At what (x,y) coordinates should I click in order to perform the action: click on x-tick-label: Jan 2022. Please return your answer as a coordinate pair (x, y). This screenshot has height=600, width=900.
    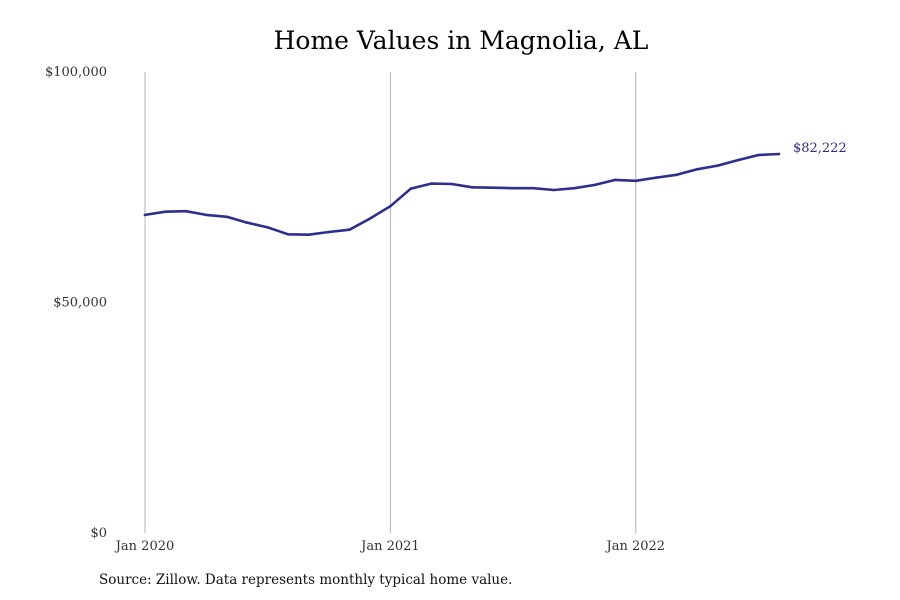
    Looking at the image, I should click on (635, 546).